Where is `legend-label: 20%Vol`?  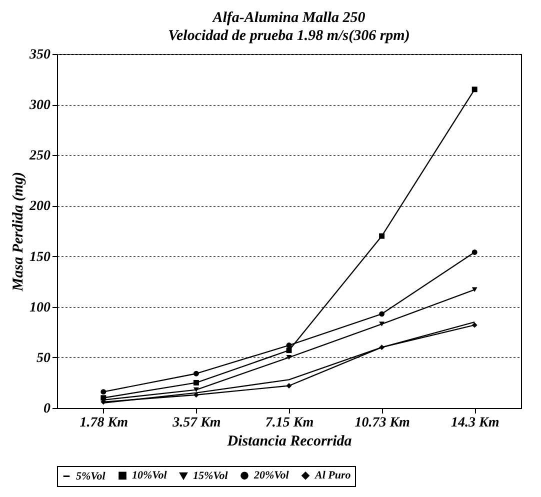 legend-label: 20%Vol is located at coordinates (271, 476).